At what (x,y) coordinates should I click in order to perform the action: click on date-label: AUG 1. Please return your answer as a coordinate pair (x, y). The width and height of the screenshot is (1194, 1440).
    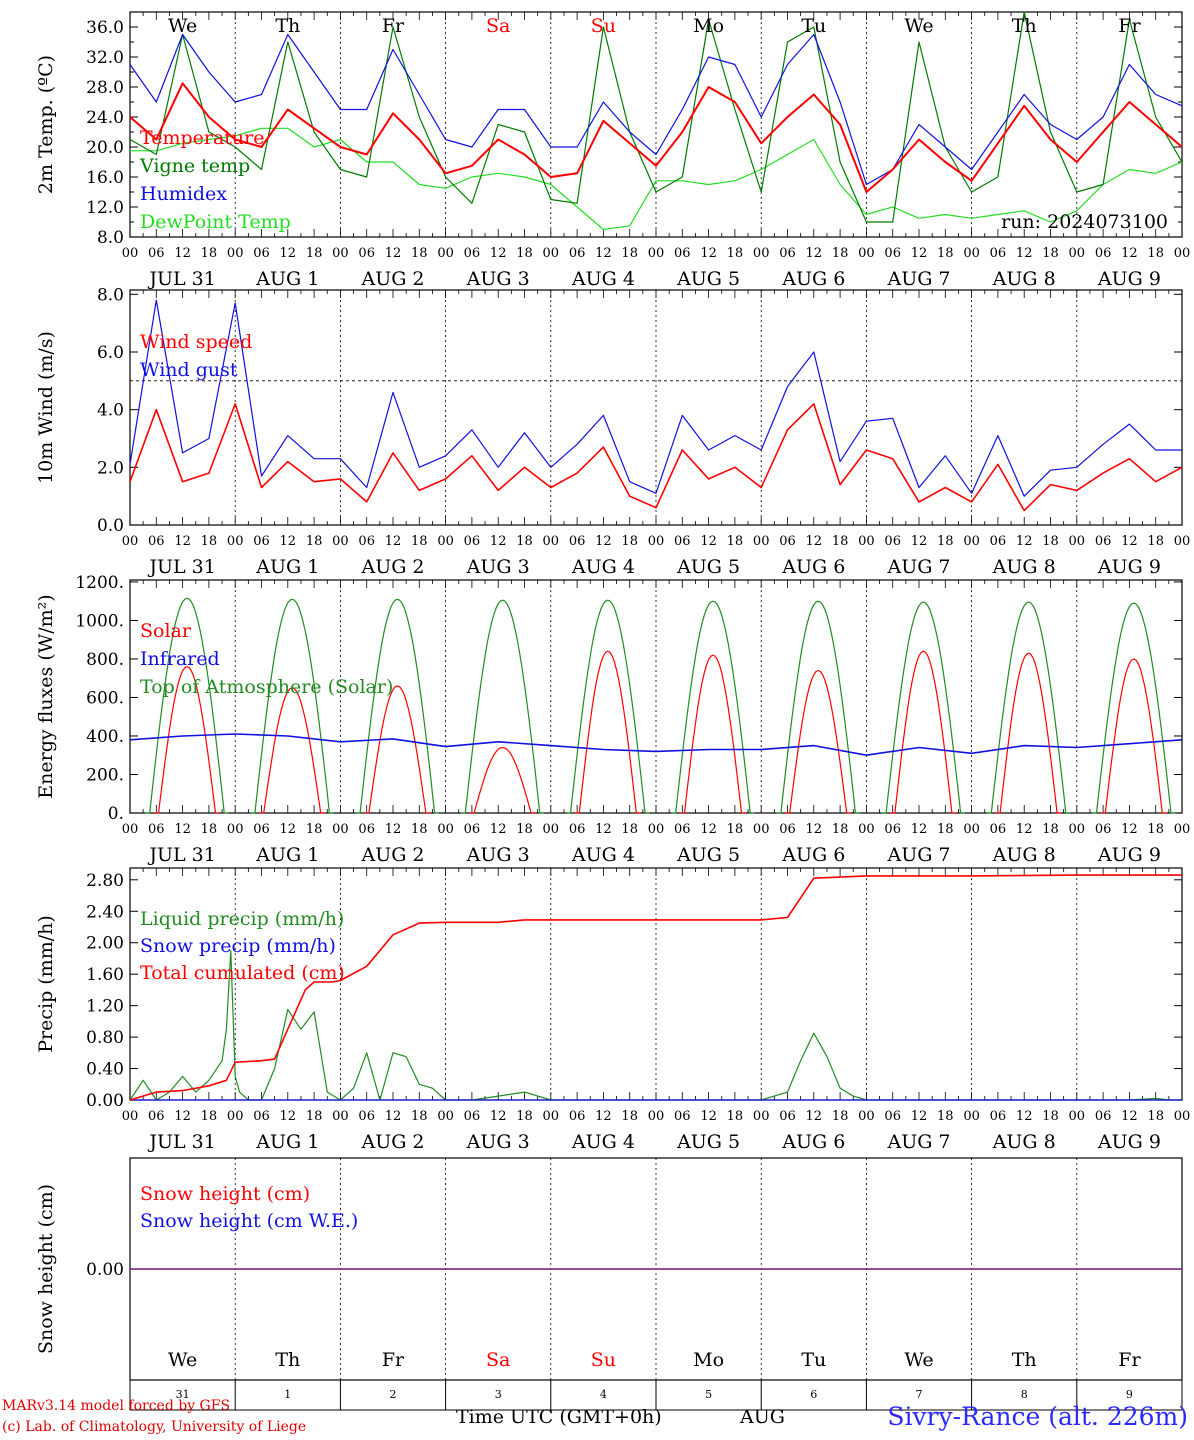
    Looking at the image, I should click on (287, 1142).